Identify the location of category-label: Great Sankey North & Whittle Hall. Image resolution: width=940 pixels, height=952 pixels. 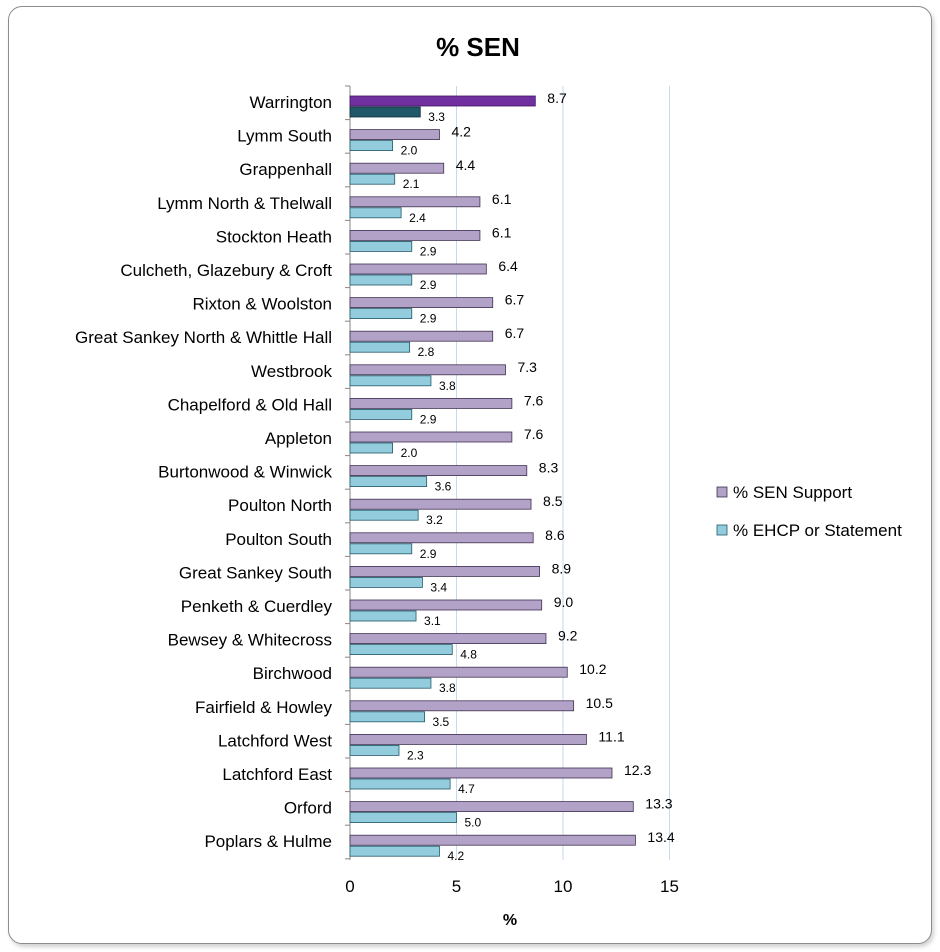
(203, 337).